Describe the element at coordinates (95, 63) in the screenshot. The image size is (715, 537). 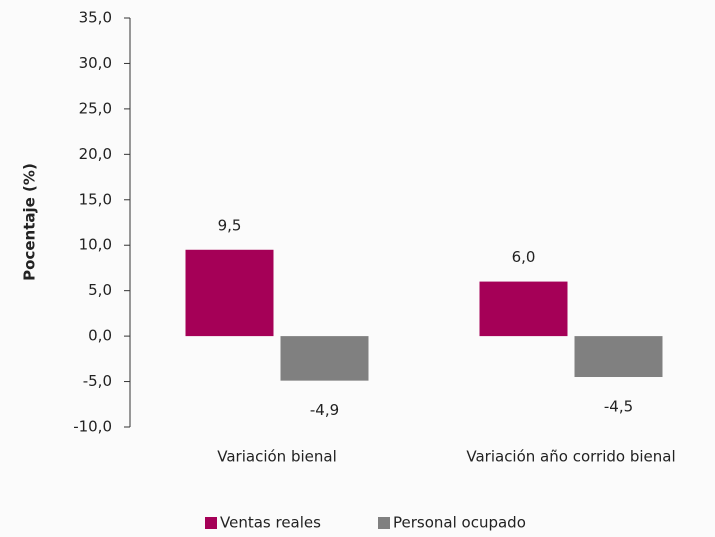
I see `y-tick-label: 30,0` at that location.